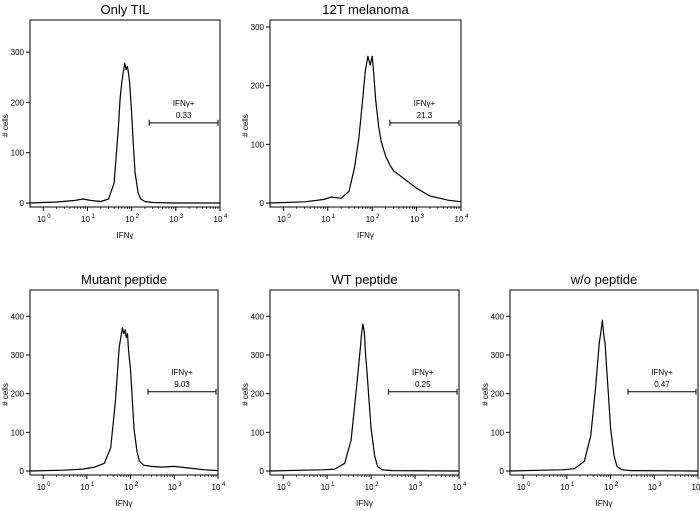 The image size is (700, 511). I want to click on gate-percentage: 21.3, so click(425, 115).